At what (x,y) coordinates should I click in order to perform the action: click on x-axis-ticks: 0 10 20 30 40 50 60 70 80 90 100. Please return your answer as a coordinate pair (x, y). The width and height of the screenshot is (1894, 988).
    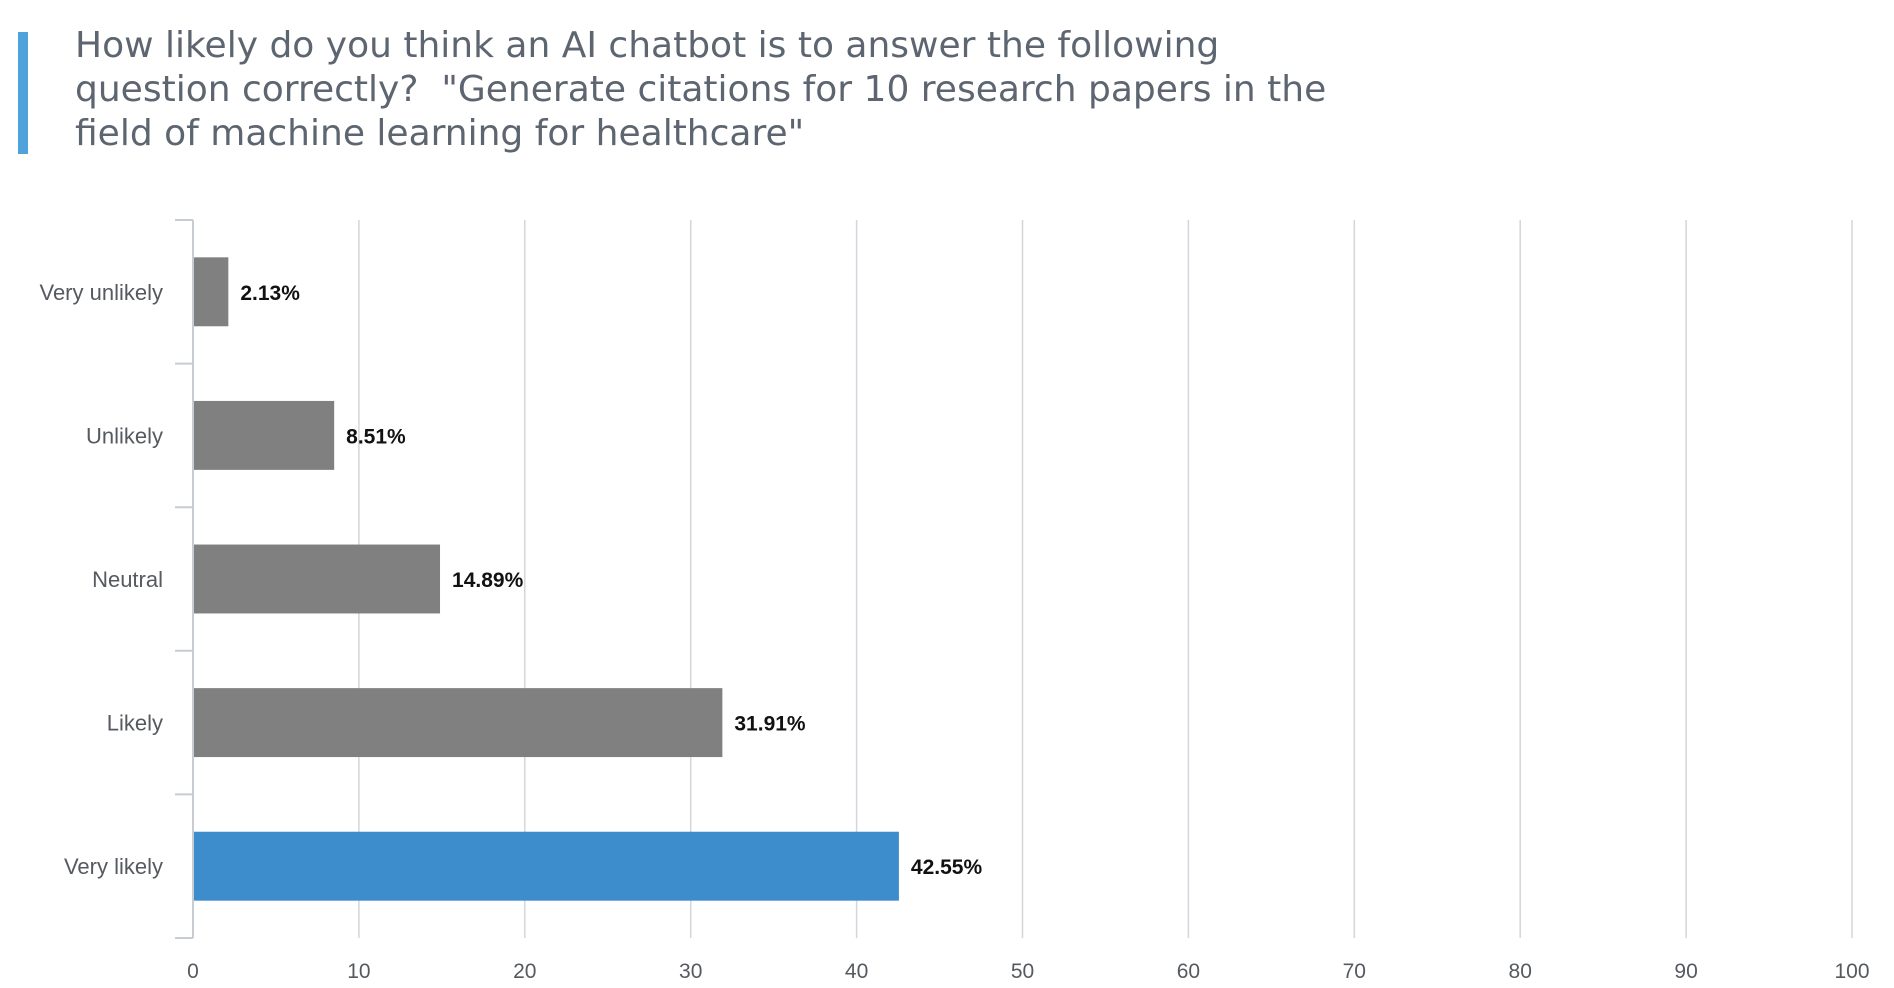
    Looking at the image, I should click on (1028, 971).